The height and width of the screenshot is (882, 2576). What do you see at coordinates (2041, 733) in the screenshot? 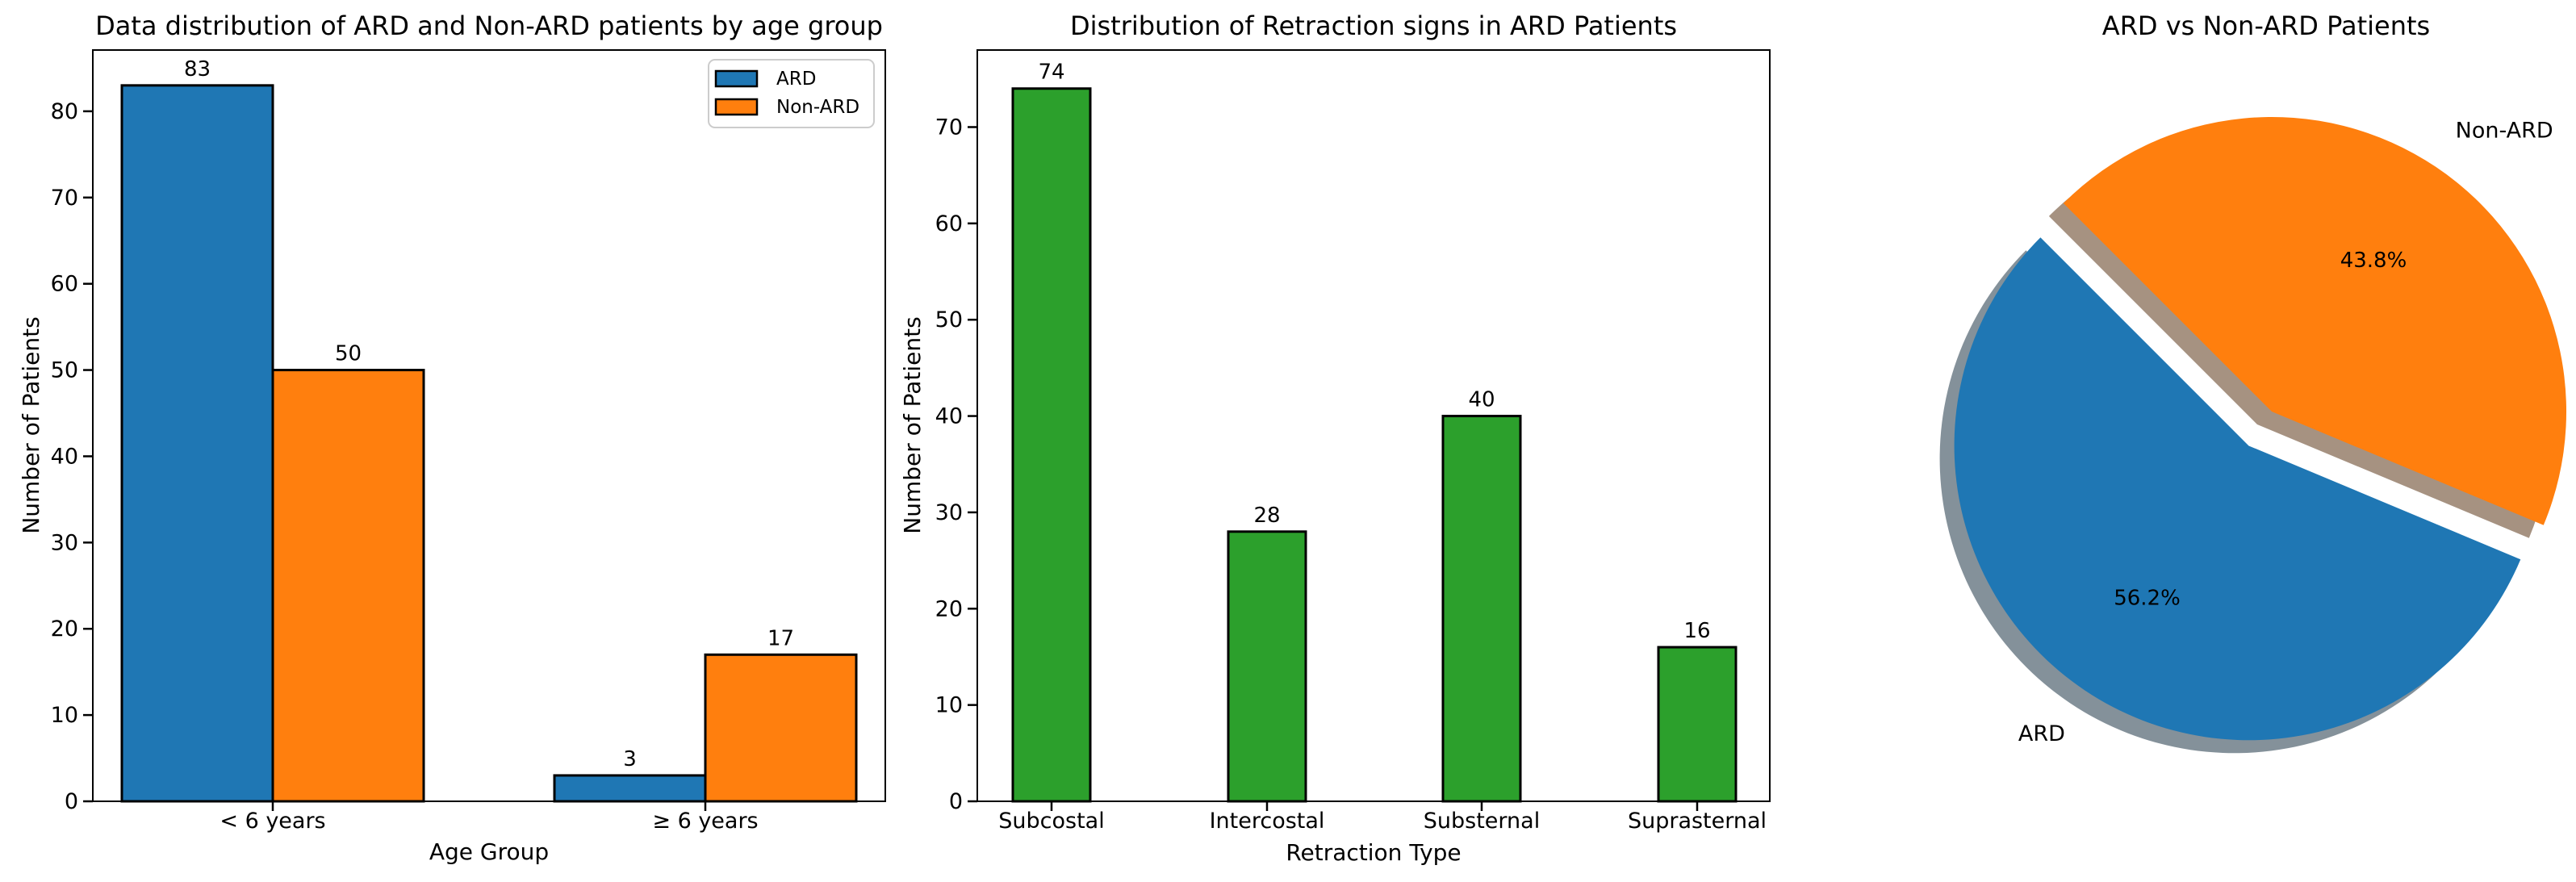
I see `pie-label: ARD` at bounding box center [2041, 733].